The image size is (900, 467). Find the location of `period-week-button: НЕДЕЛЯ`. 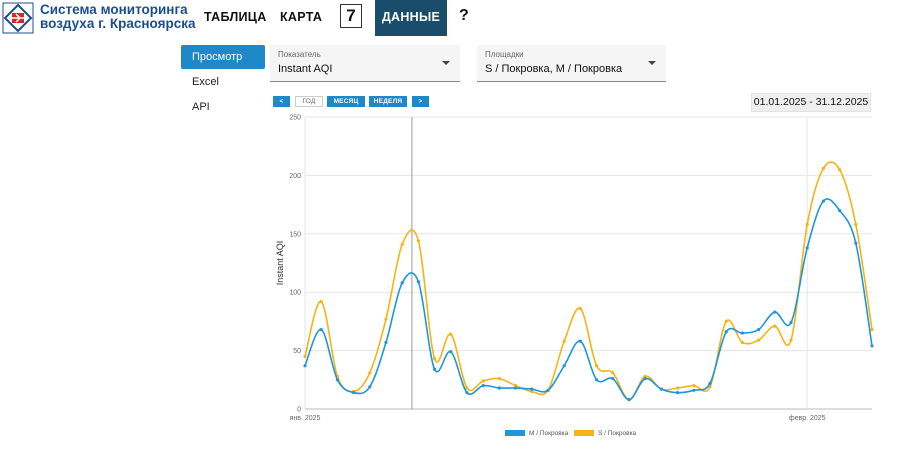

period-week-button: НЕДЕЛЯ is located at coordinates (388, 101).